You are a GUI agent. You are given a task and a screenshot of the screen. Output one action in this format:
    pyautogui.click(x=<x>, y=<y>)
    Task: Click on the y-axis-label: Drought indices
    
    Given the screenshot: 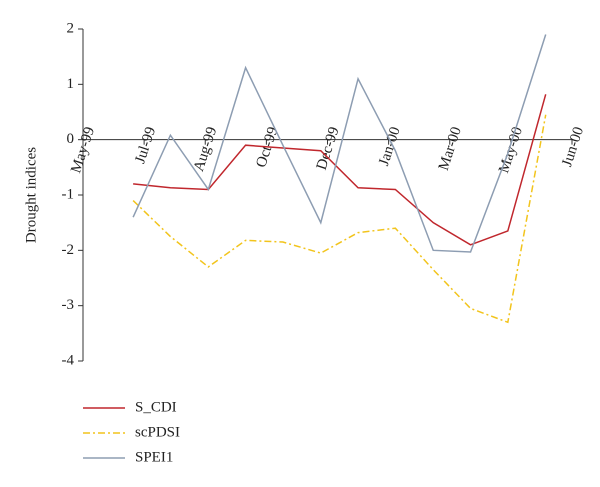 What is the action you would take?
    pyautogui.click(x=31, y=195)
    